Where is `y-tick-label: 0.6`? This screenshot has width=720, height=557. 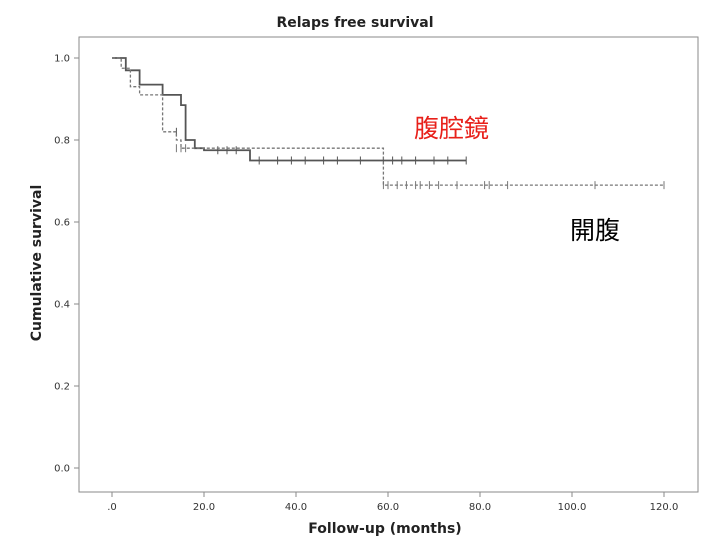
y-tick-label: 0.6 is located at coordinates (62, 223).